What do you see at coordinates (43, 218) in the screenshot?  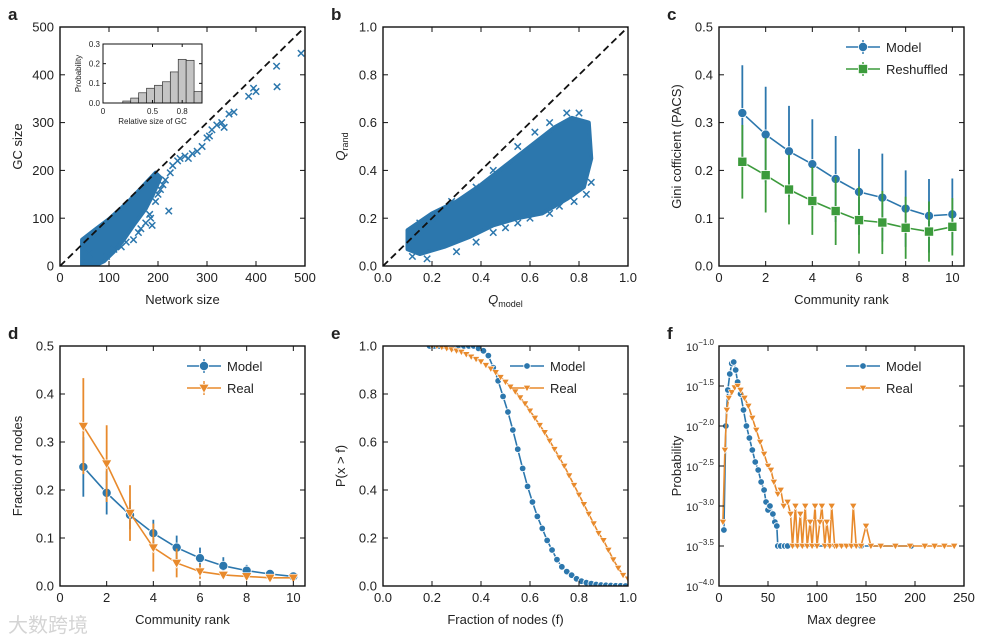 I see `y-tick-label: 100` at bounding box center [43, 218].